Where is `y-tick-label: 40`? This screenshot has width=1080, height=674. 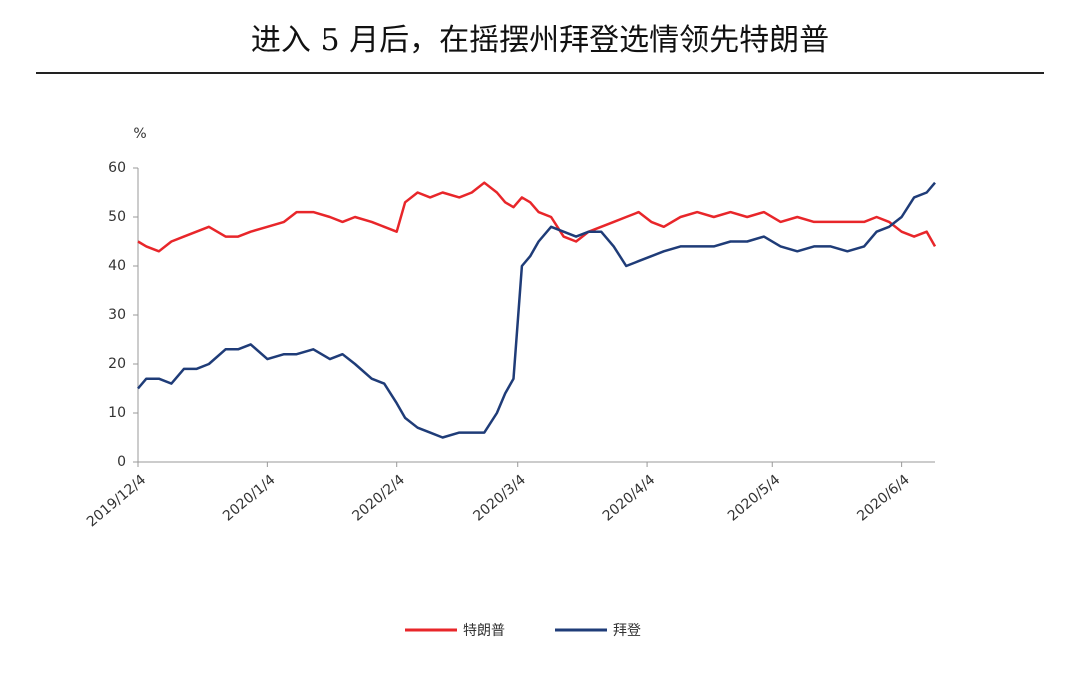
y-tick-label: 40 is located at coordinates (117, 266).